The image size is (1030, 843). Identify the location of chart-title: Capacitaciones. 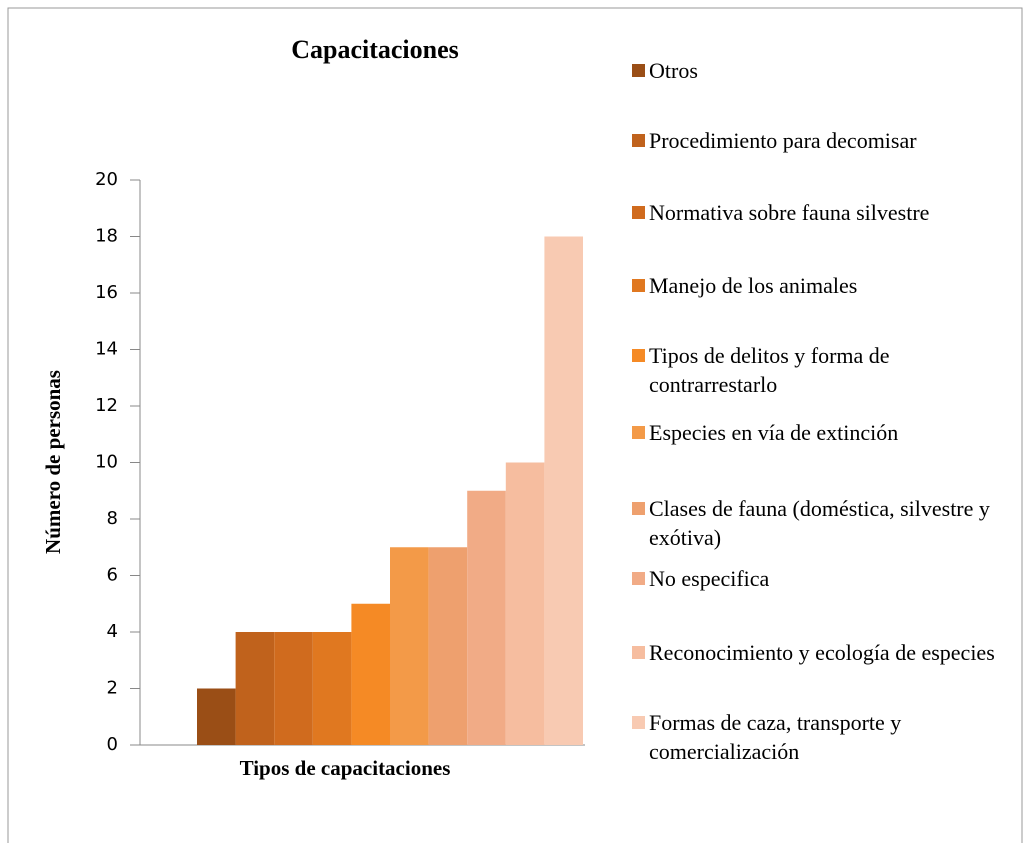
(375, 49).